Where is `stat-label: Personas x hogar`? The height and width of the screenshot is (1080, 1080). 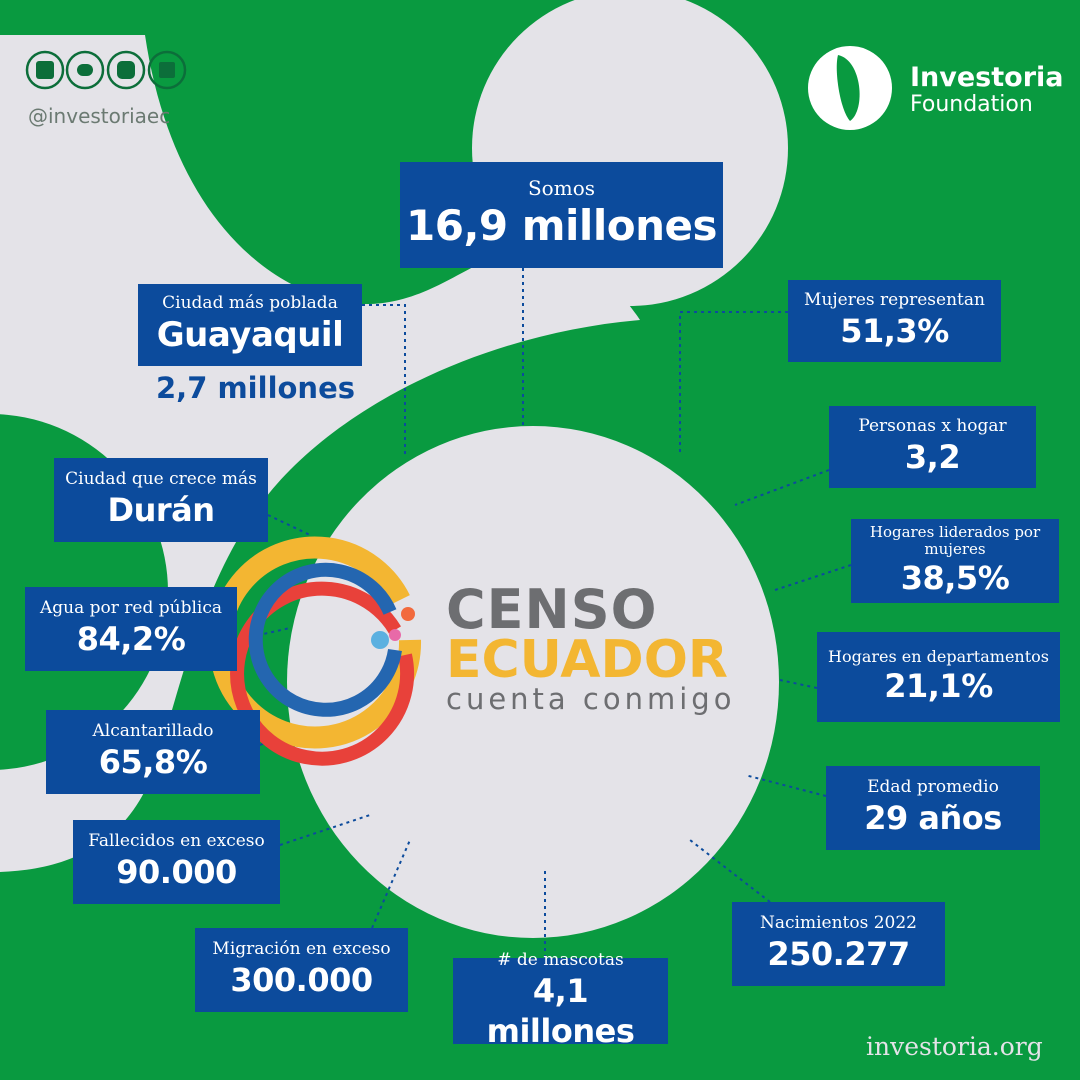
stat-label: Personas x hogar is located at coordinates (932, 426).